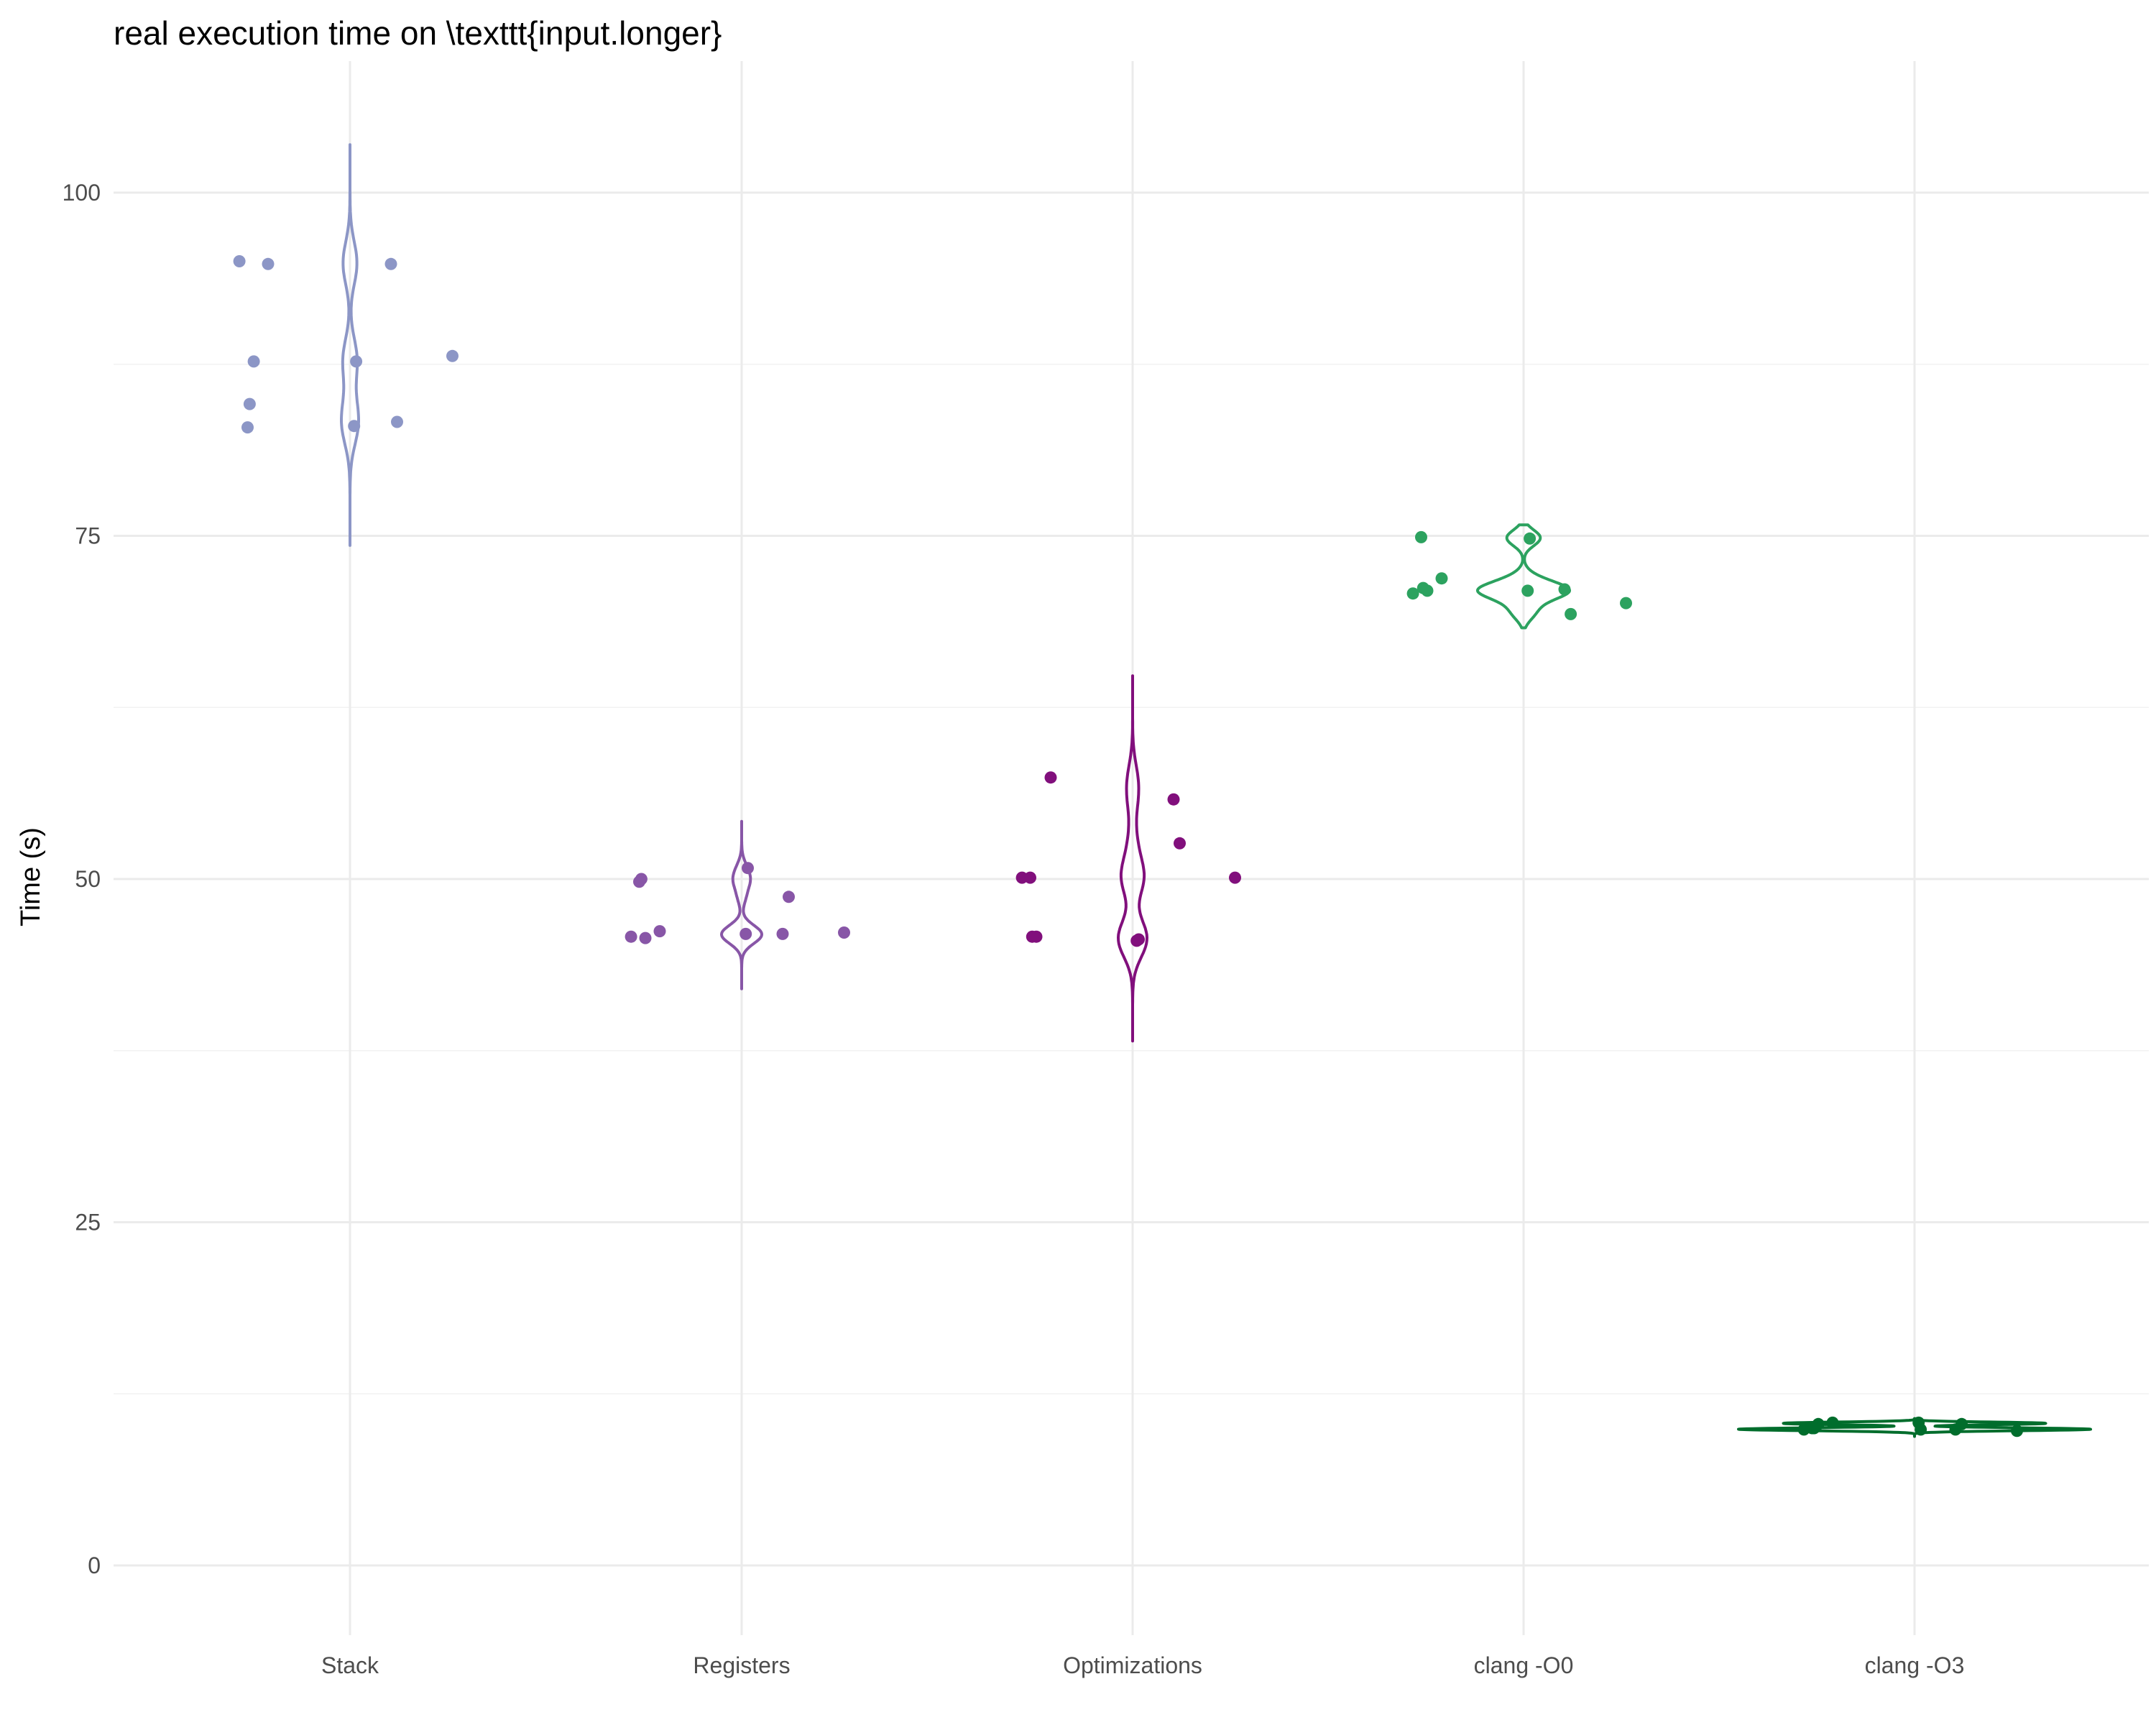  I want to click on x-tick-label: clang -O3, so click(1915, 1665).